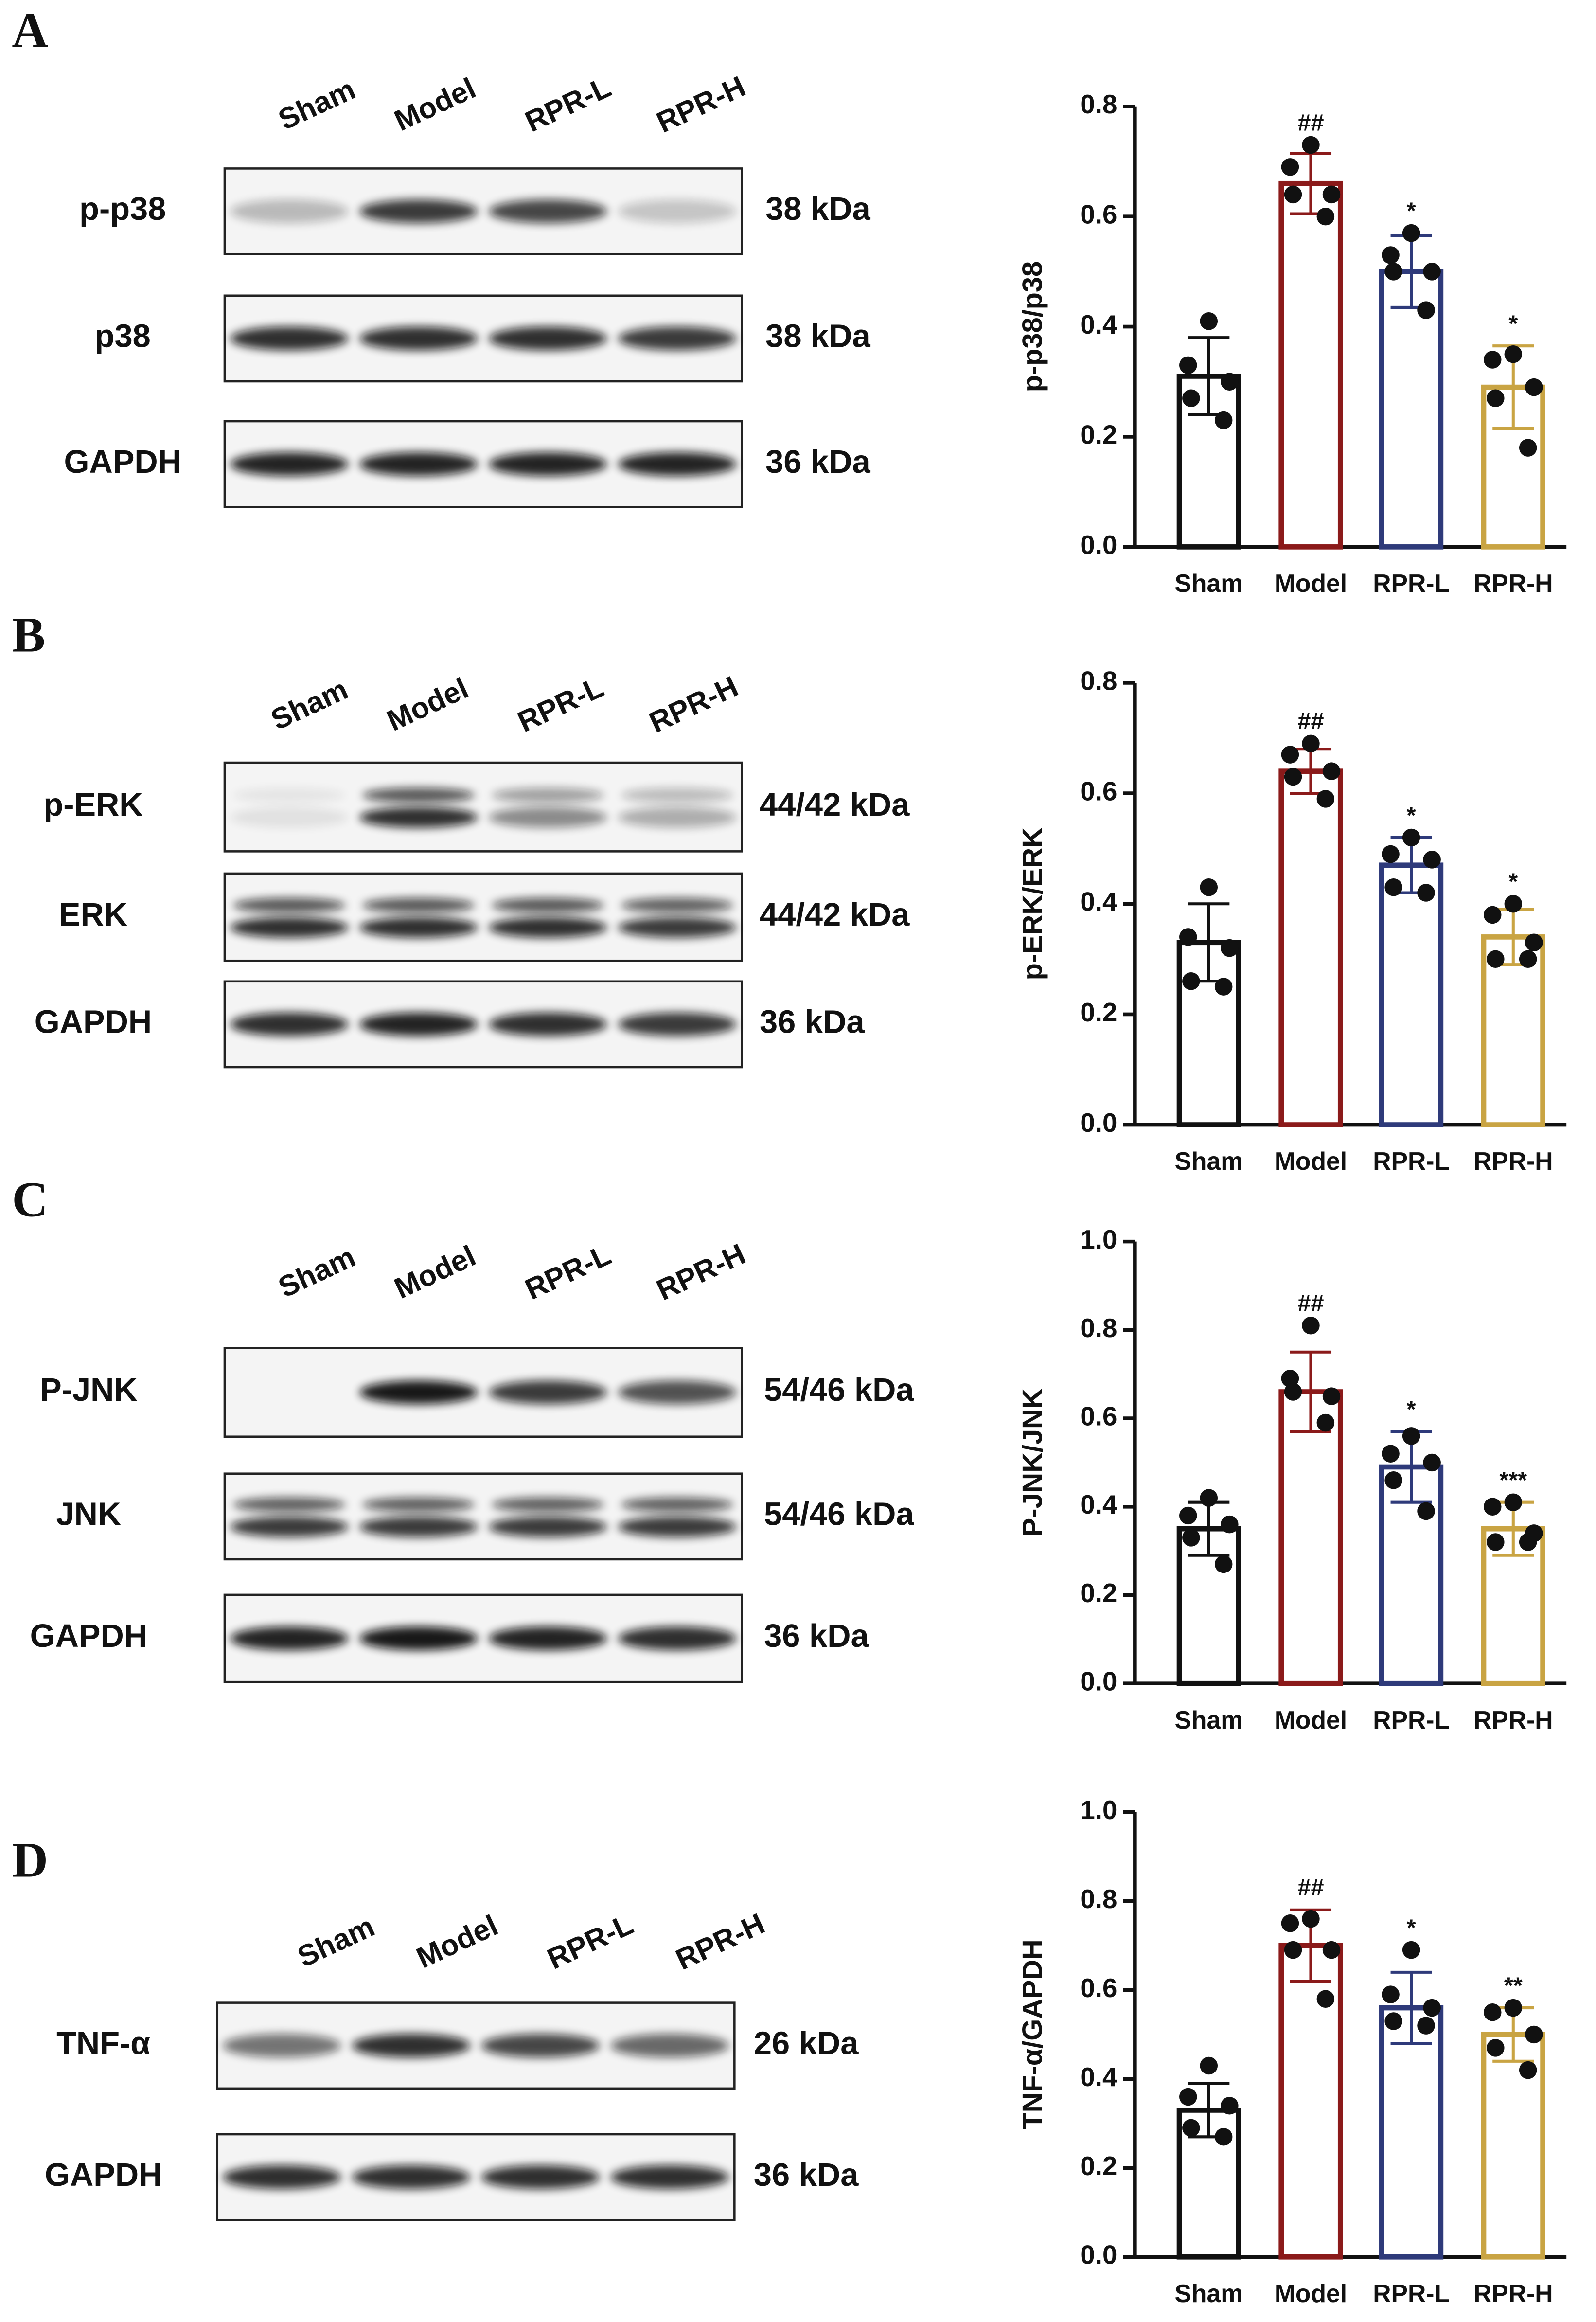 The height and width of the screenshot is (2322, 1596). Describe the element at coordinates (123, 336) in the screenshot. I see `row-label: p38` at that location.